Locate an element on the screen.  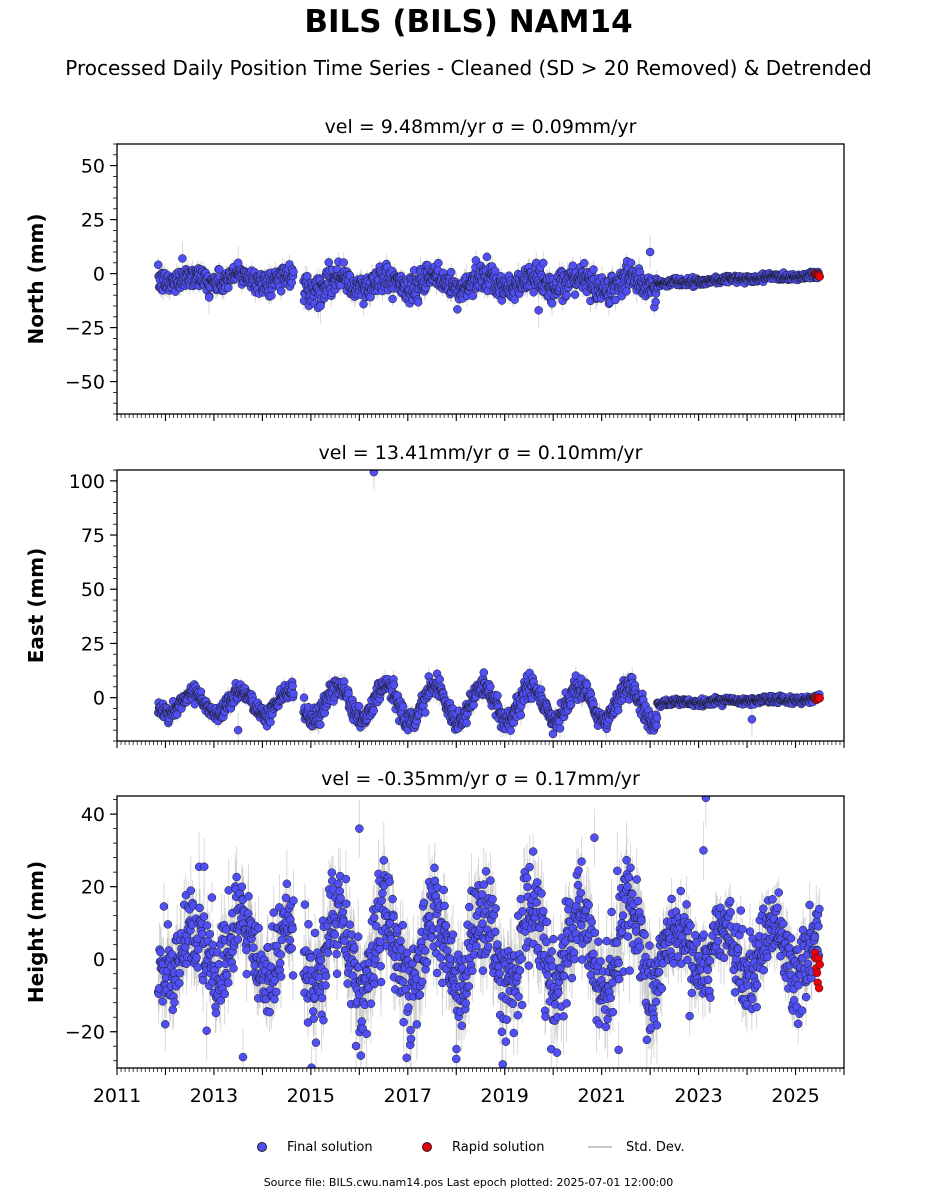
north-panel-title: vel = 9.48mm/yr σ = 0.09mm/yr is located at coordinates (481, 127).